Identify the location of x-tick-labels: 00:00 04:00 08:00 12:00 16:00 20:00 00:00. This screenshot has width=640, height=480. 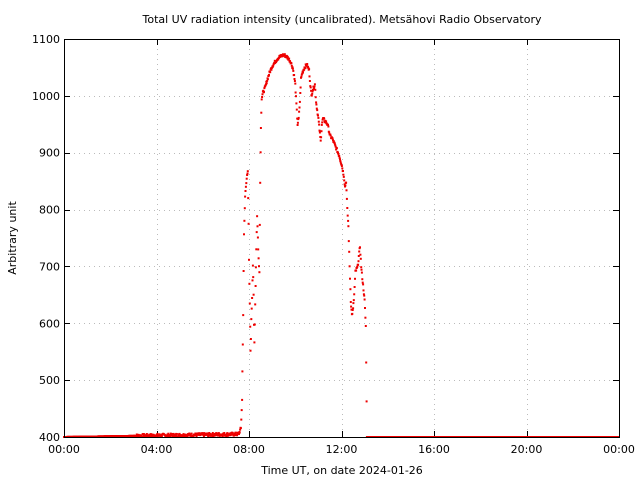
(341, 449).